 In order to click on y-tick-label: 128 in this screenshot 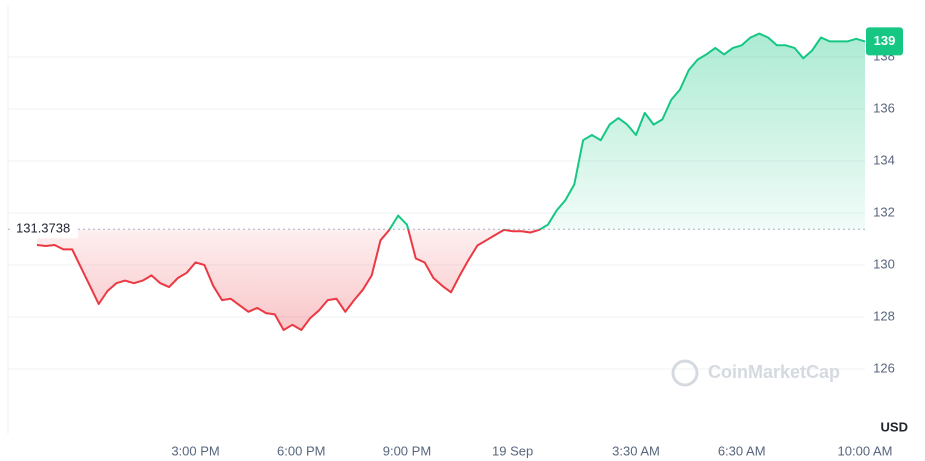, I will do `click(884, 315)`.